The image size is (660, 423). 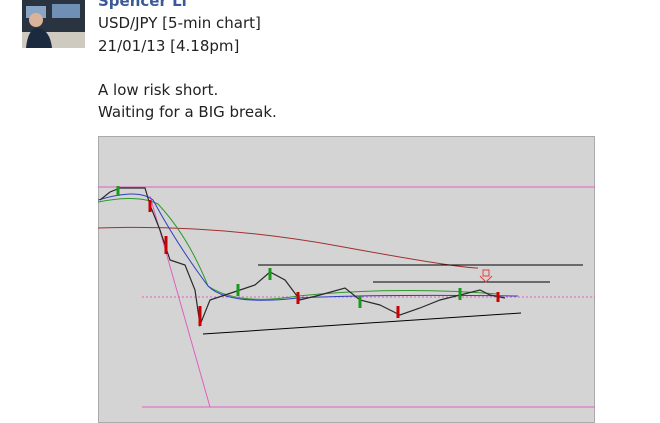 What do you see at coordinates (169, 46) in the screenshot?
I see `post-date: 21/01/13 [4.18pm]` at bounding box center [169, 46].